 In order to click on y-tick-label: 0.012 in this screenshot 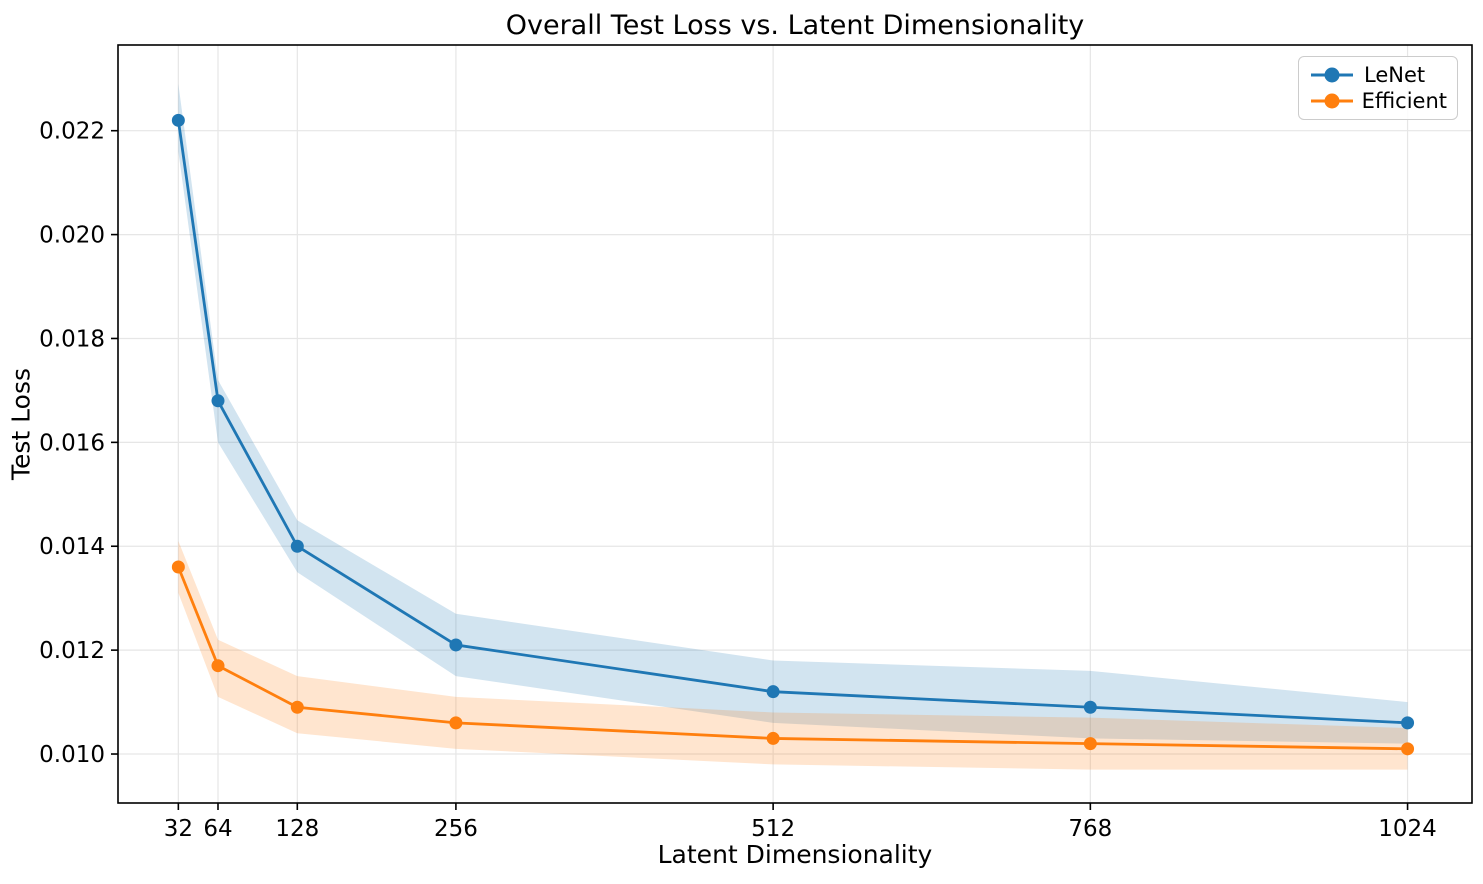, I will do `click(72, 651)`.